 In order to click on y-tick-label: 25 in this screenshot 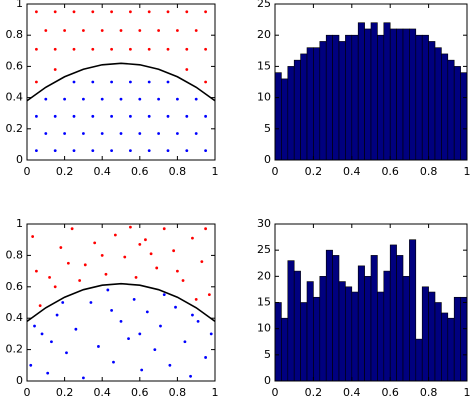, I will do `click(264, 249)`.